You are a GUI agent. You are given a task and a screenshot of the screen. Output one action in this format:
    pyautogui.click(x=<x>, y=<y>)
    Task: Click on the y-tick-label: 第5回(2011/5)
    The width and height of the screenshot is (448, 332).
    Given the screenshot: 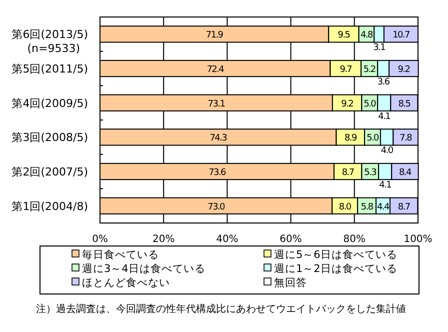 What is the action you would take?
    pyautogui.click(x=50, y=69)
    